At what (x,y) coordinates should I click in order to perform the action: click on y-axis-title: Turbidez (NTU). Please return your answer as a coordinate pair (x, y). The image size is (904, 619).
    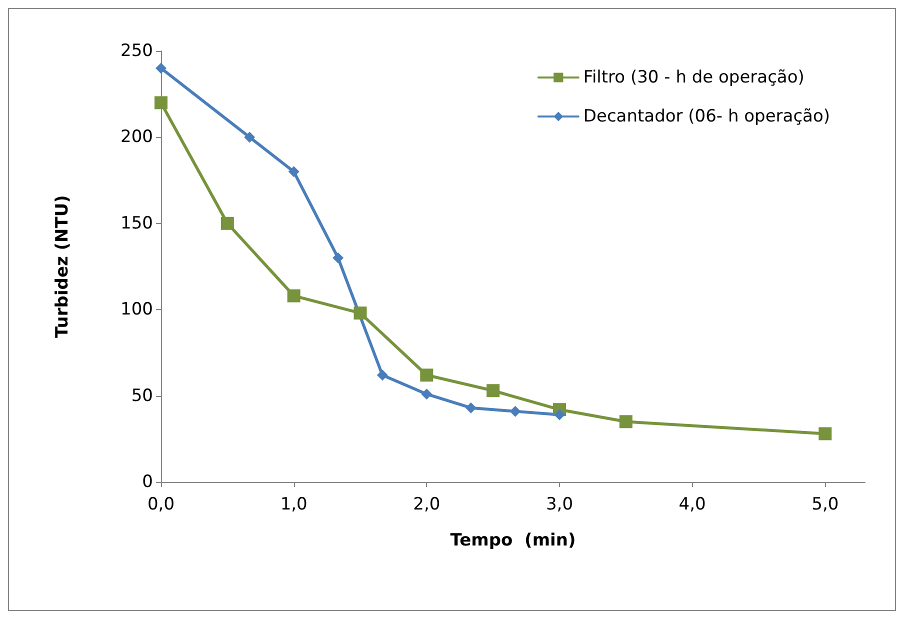
    Looking at the image, I should click on (62, 266).